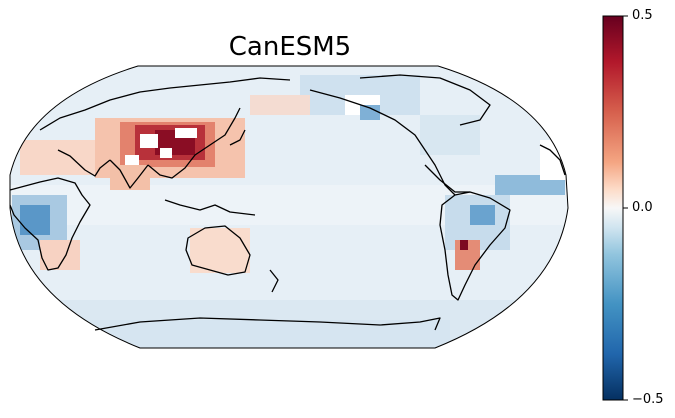 Image resolution: width=675 pixels, height=418 pixels. What do you see at coordinates (552, 160) in the screenshot?
I see `greenland-coastline` at bounding box center [552, 160].